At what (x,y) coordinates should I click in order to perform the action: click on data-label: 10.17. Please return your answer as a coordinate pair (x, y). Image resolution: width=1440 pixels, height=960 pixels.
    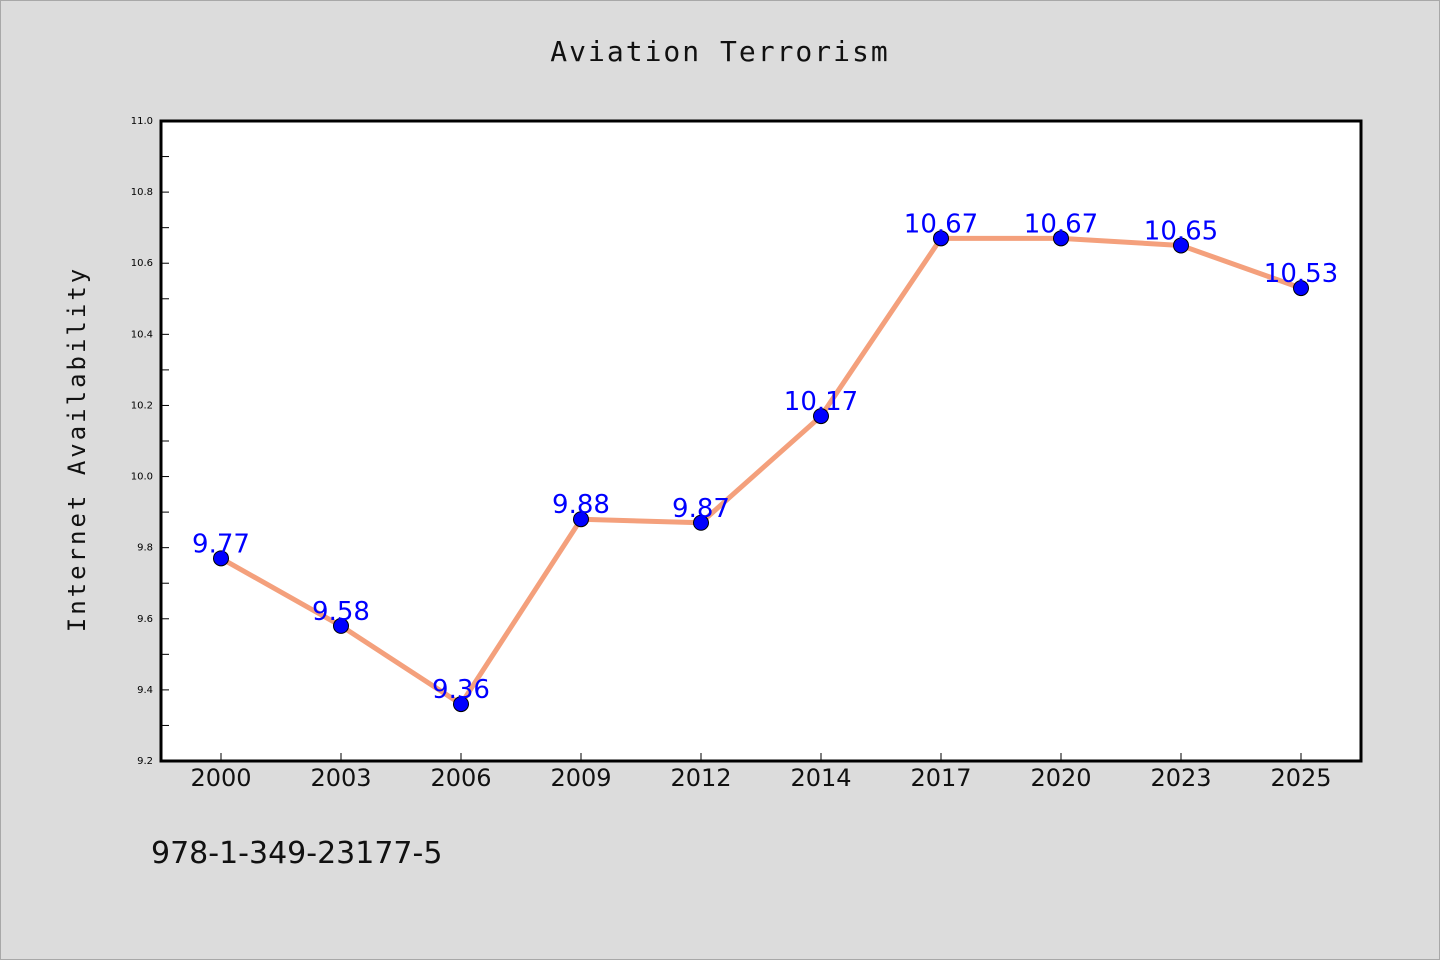
    Looking at the image, I should click on (821, 402).